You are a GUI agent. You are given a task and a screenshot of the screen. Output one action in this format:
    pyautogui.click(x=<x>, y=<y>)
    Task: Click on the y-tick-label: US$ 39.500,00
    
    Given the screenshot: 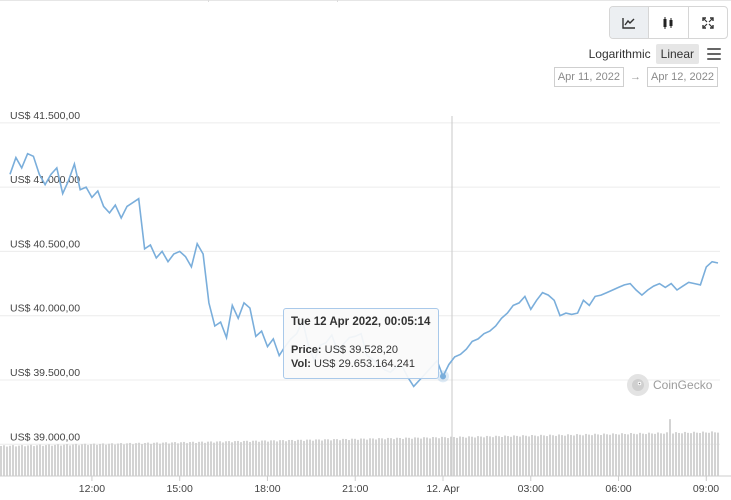 What is the action you would take?
    pyautogui.click(x=45, y=373)
    